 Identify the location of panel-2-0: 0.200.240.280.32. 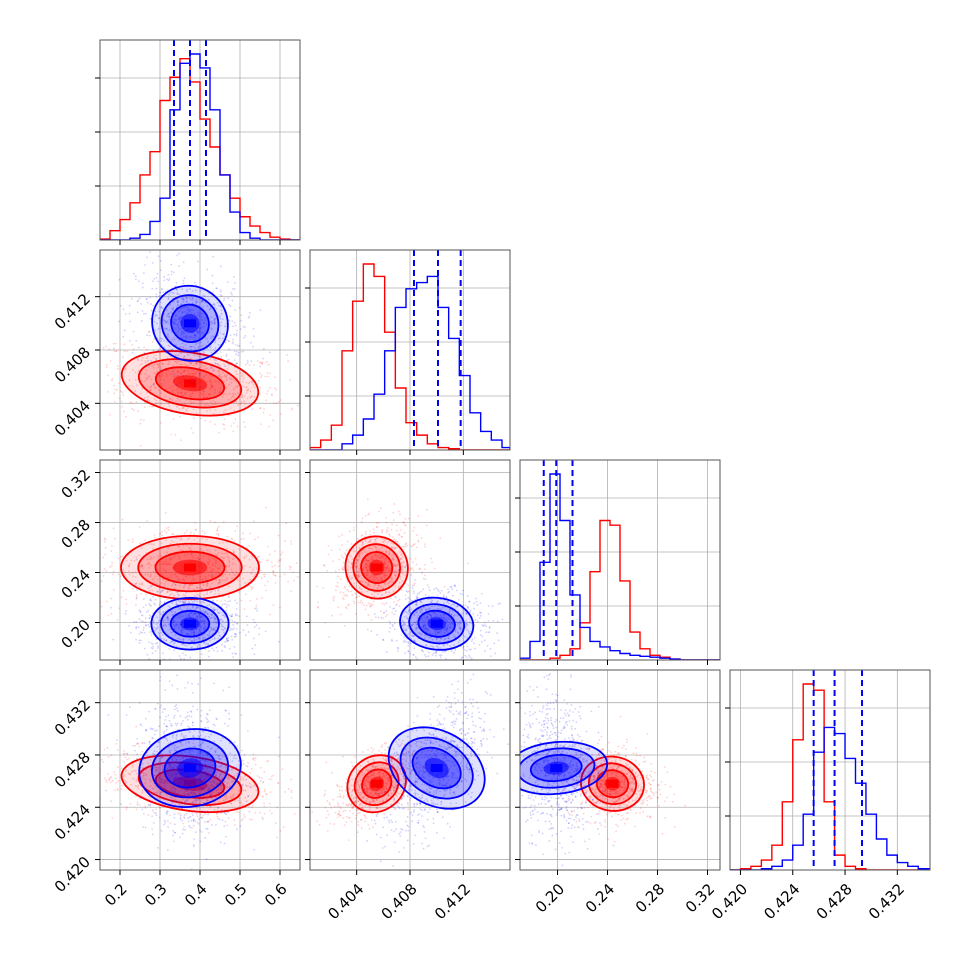
(179, 562).